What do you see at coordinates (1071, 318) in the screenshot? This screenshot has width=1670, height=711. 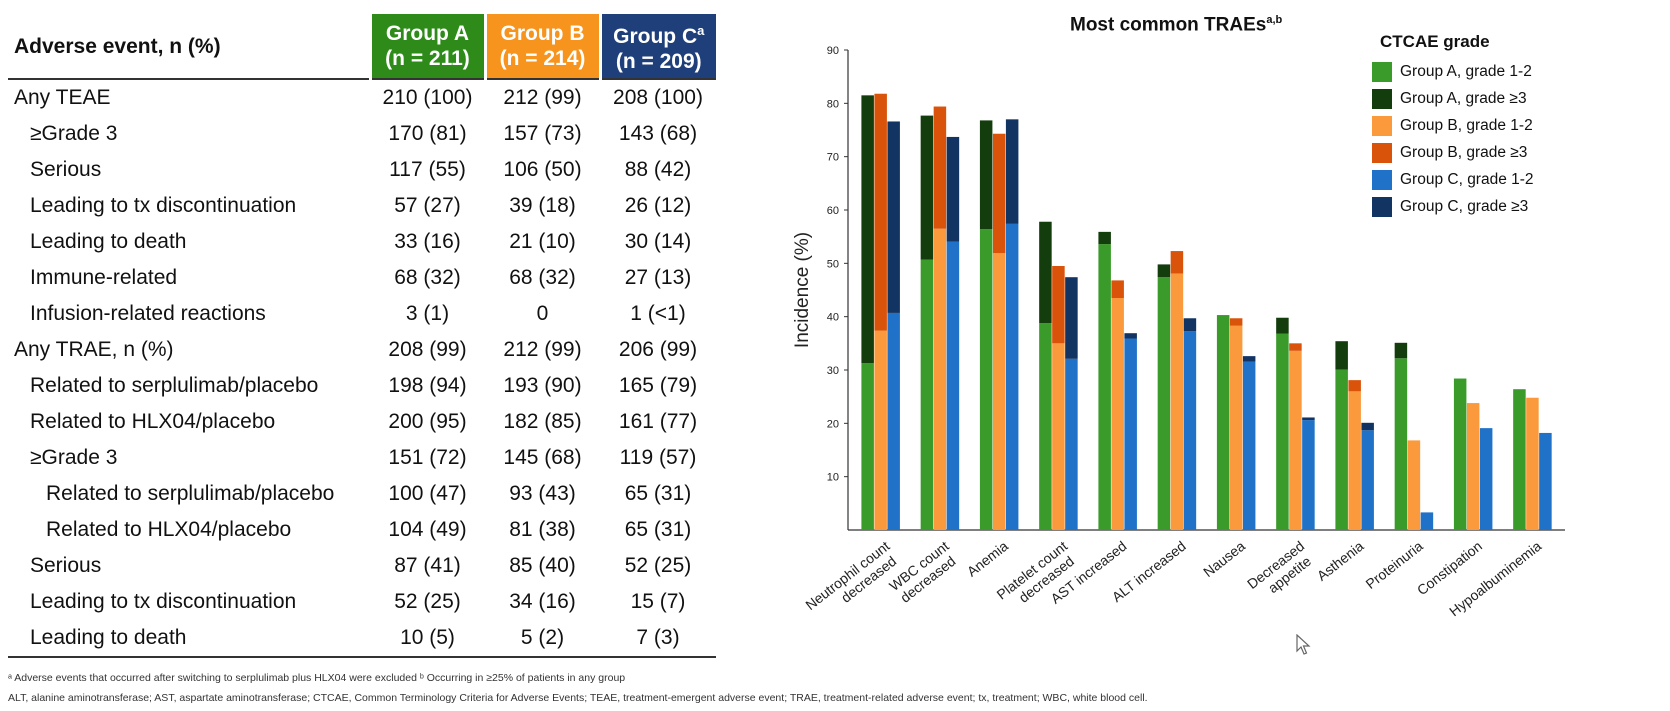 I see `bar-platelet-count-decreased-group-c-grade-3plus` at bounding box center [1071, 318].